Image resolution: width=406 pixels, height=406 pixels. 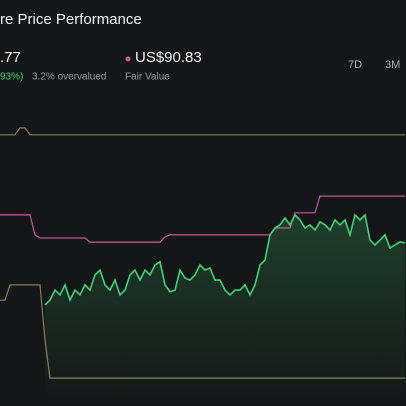 I want to click on legend-dot, so click(x=128, y=59).